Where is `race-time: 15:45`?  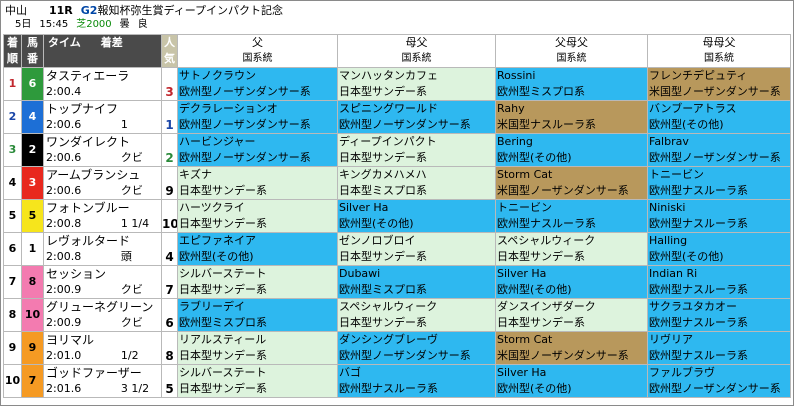 race-time: 15:45 is located at coordinates (54, 24).